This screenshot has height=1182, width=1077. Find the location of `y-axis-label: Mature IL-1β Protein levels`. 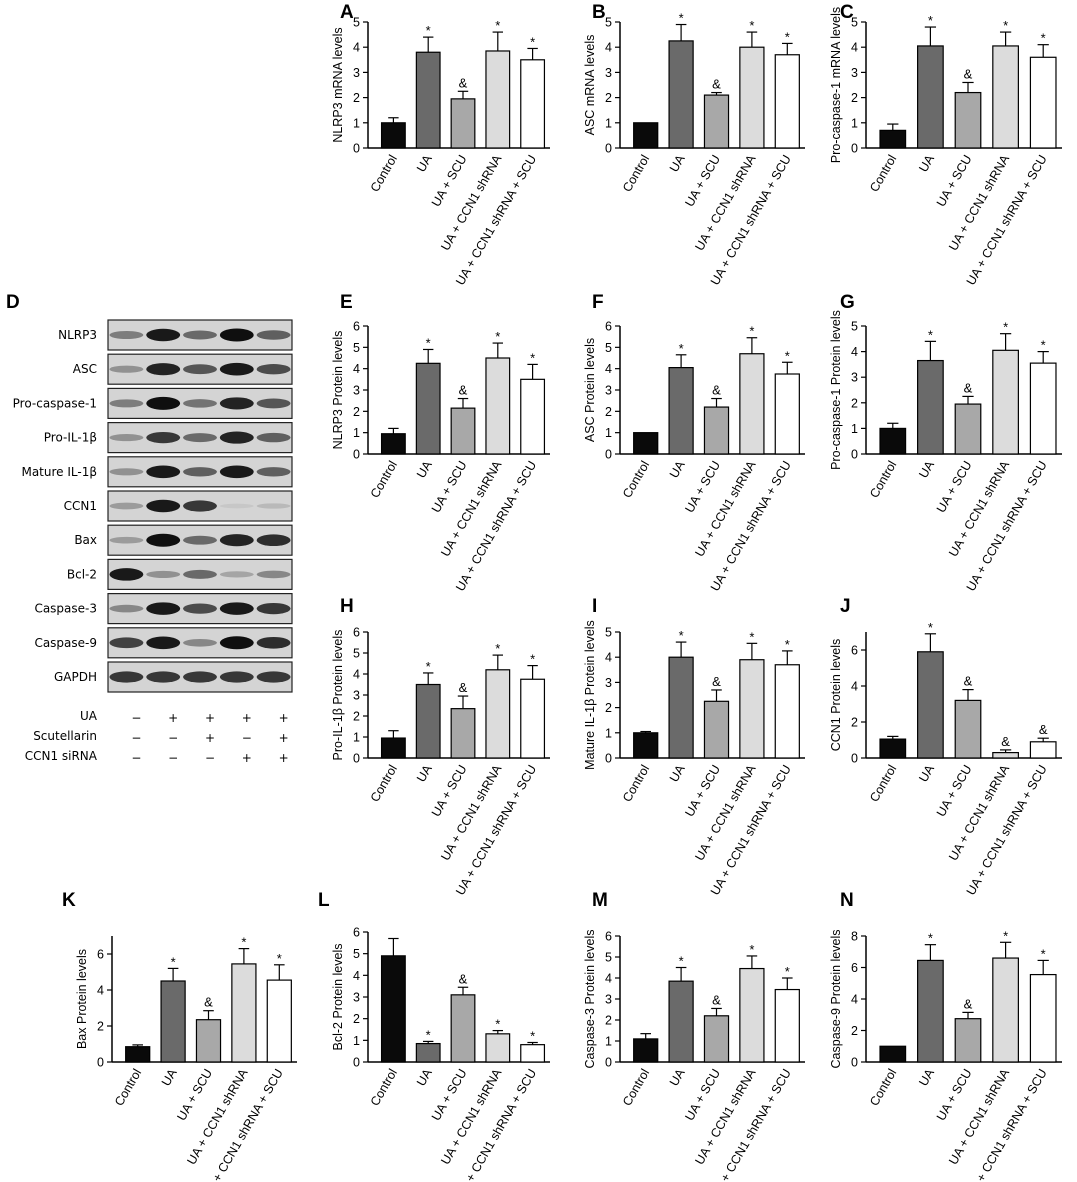

y-axis-label: Mature IL-1β Protein levels is located at coordinates (590, 695).